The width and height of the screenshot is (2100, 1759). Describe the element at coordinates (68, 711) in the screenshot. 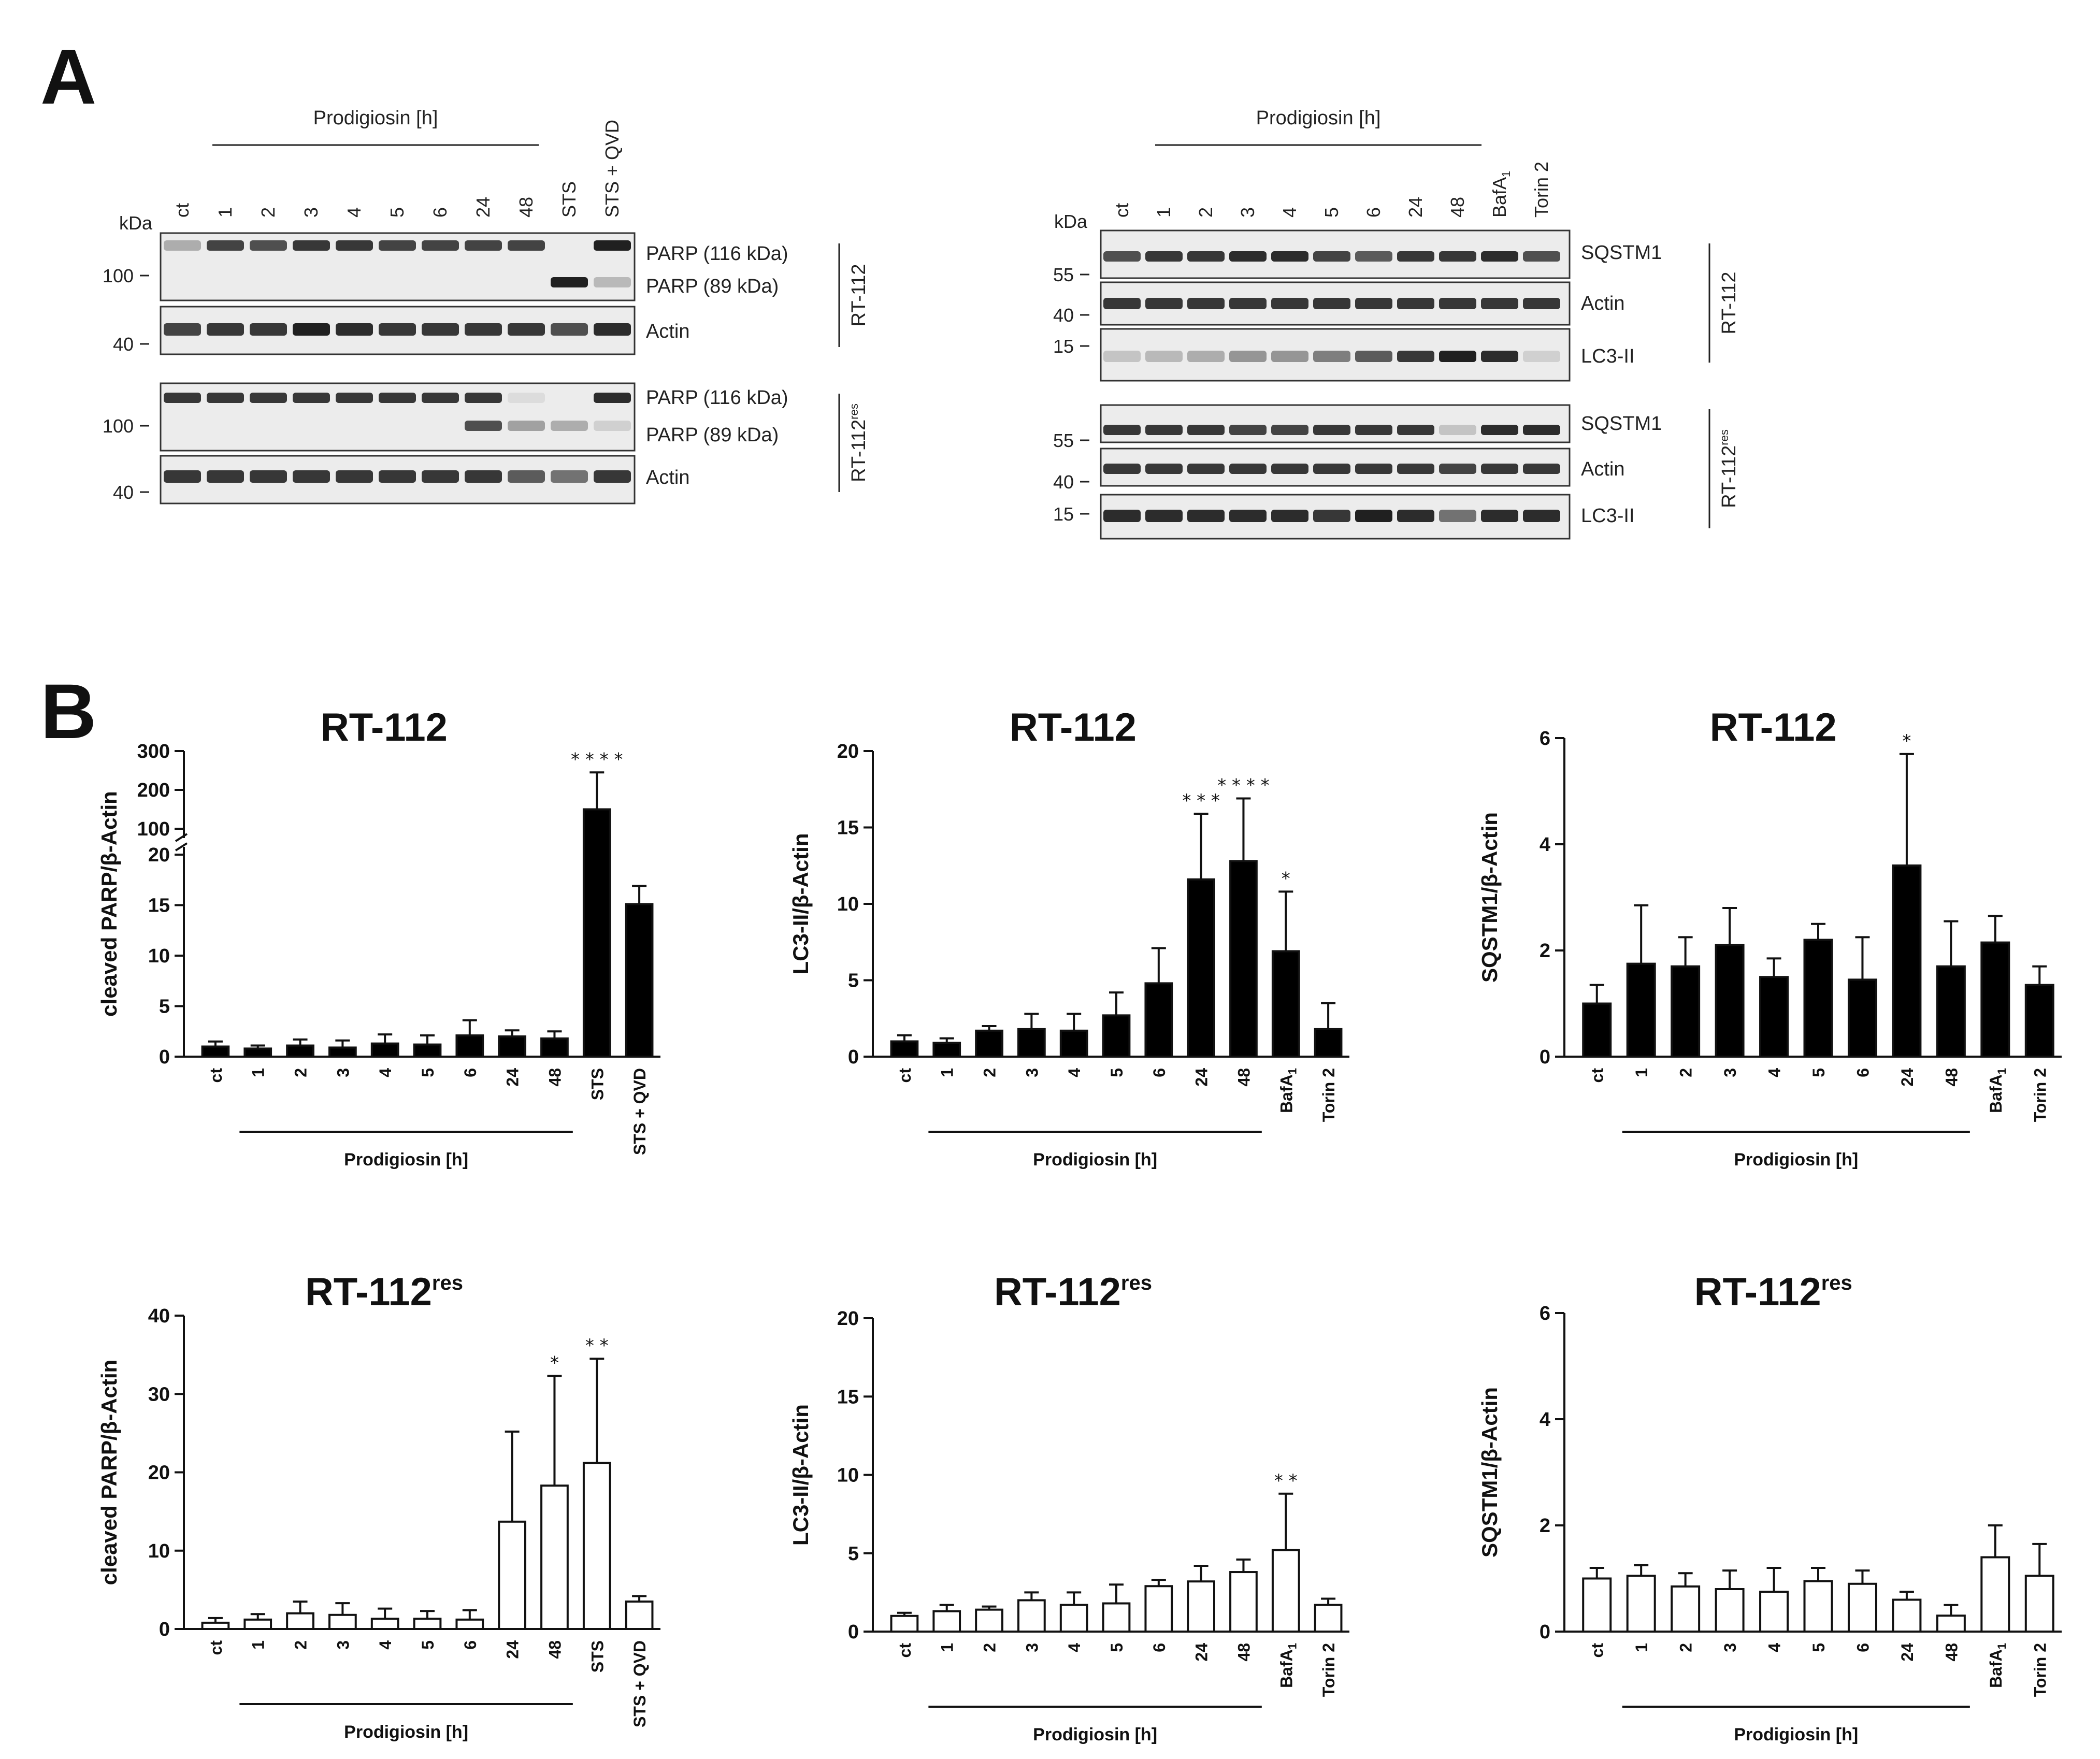

I see `panel-b-letter: B` at that location.